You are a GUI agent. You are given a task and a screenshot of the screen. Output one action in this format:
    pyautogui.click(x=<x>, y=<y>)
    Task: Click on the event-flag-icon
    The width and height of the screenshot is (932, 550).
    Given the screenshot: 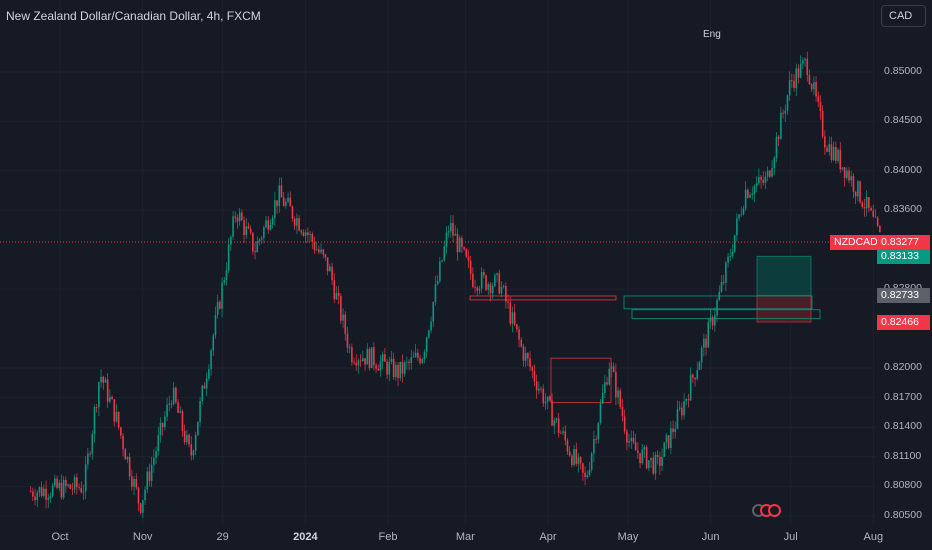 What is the action you would take?
    pyautogui.click(x=774, y=510)
    